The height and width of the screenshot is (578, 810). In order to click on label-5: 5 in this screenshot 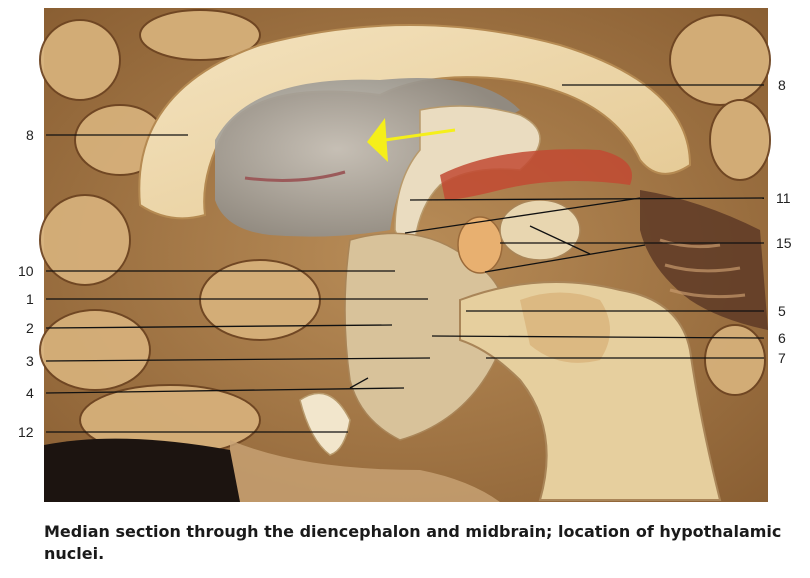, I will do `click(782, 311)`.